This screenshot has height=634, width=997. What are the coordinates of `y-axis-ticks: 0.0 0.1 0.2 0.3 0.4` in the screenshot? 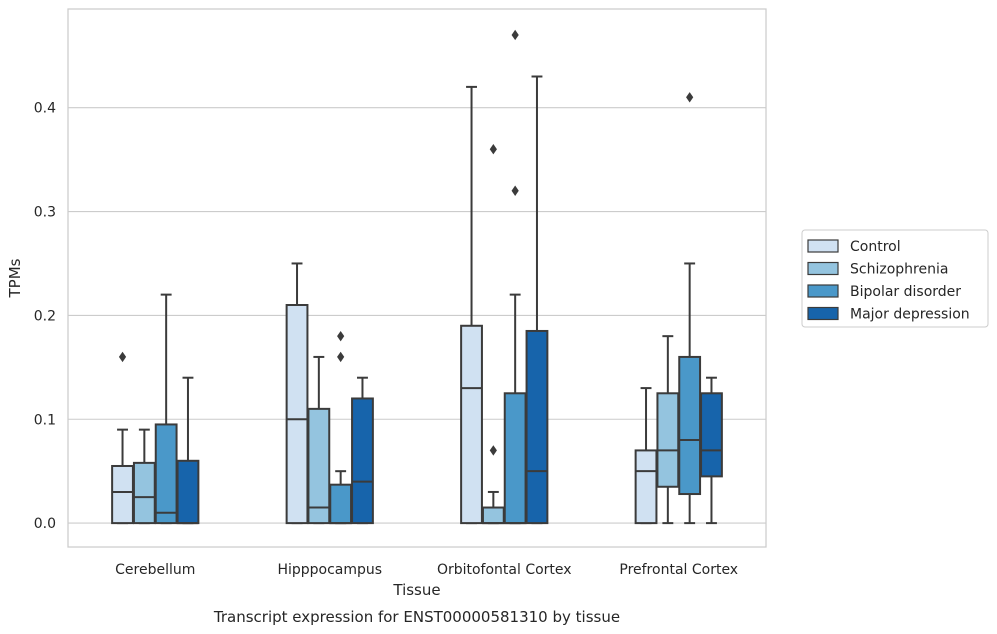 It's located at (45, 316).